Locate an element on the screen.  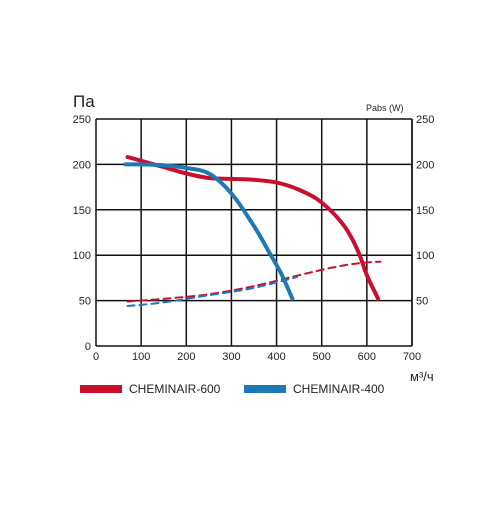
legend-label-cheminair-600: CHEMINAIR-600 is located at coordinates (175, 389).